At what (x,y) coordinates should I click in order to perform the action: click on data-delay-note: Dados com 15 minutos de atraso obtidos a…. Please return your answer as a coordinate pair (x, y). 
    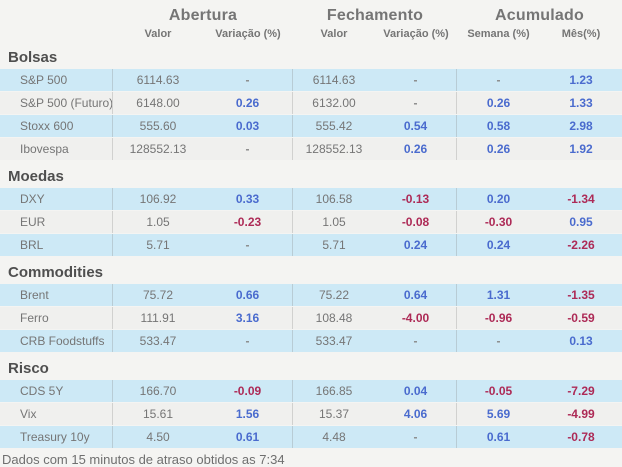
    Looking at the image, I should click on (143, 459).